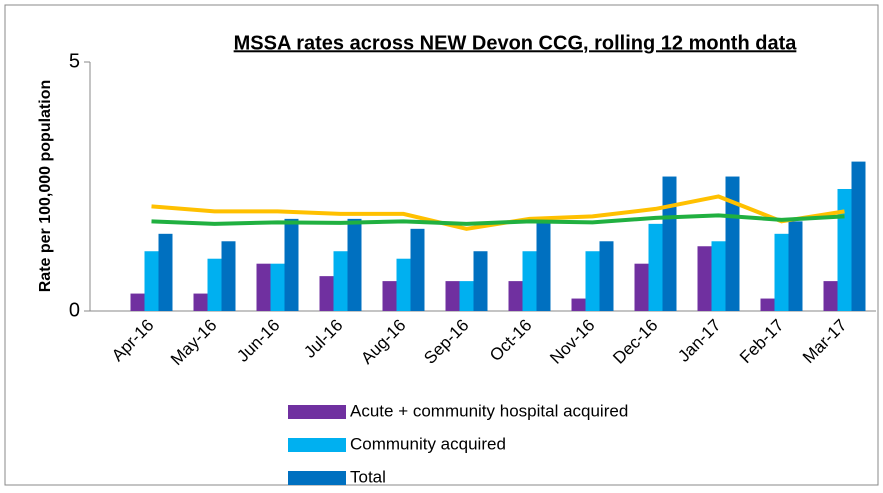 The height and width of the screenshot is (493, 883). I want to click on legend-label: Community acquired, so click(428, 443).